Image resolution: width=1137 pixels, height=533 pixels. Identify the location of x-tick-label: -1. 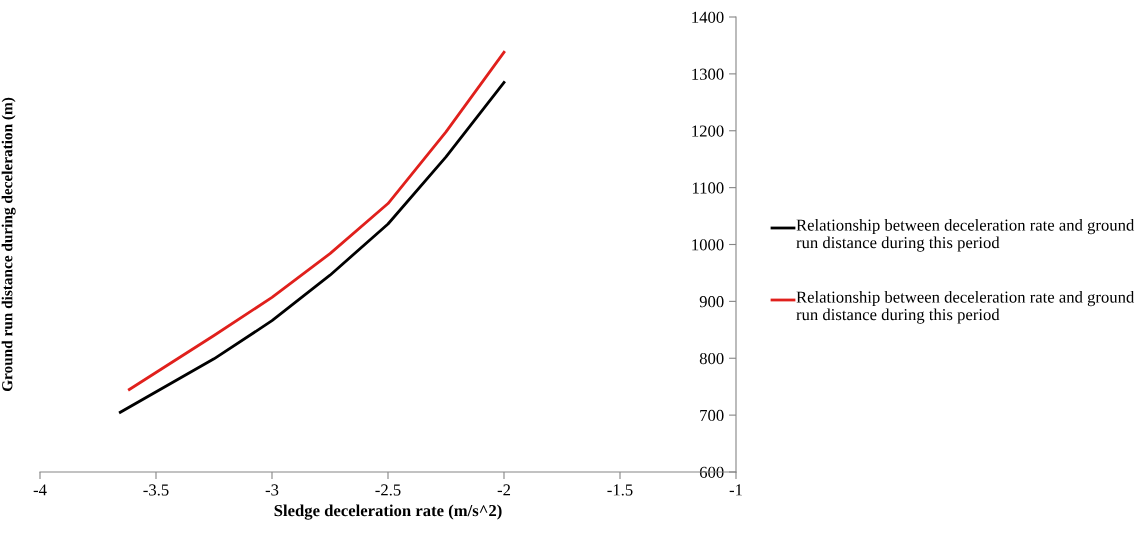
(735, 490).